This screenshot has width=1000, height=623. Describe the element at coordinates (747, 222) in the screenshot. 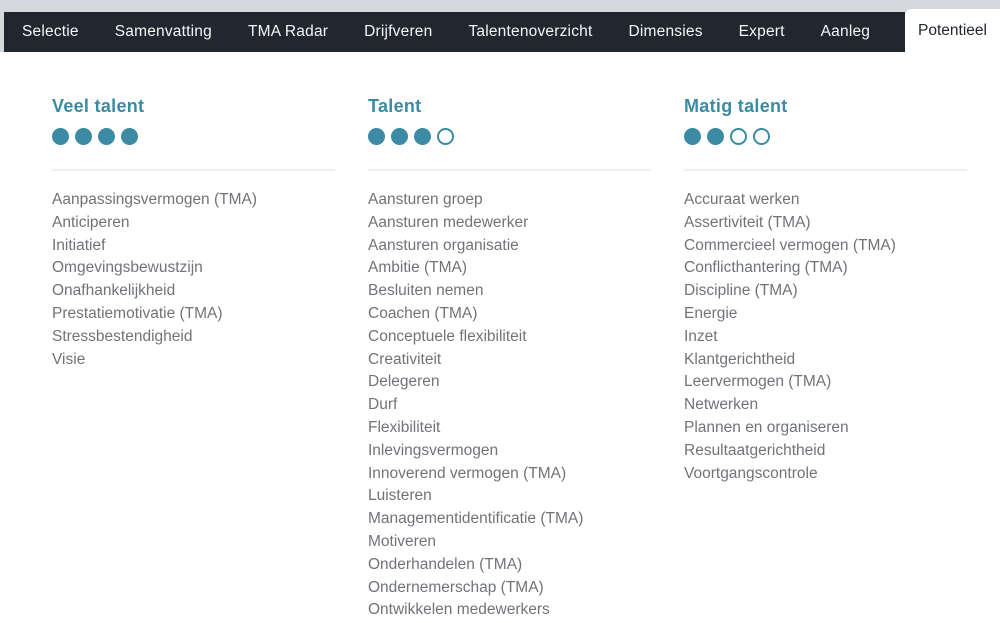

I see `competency-item: Assertiviteit (TMA)` at that location.